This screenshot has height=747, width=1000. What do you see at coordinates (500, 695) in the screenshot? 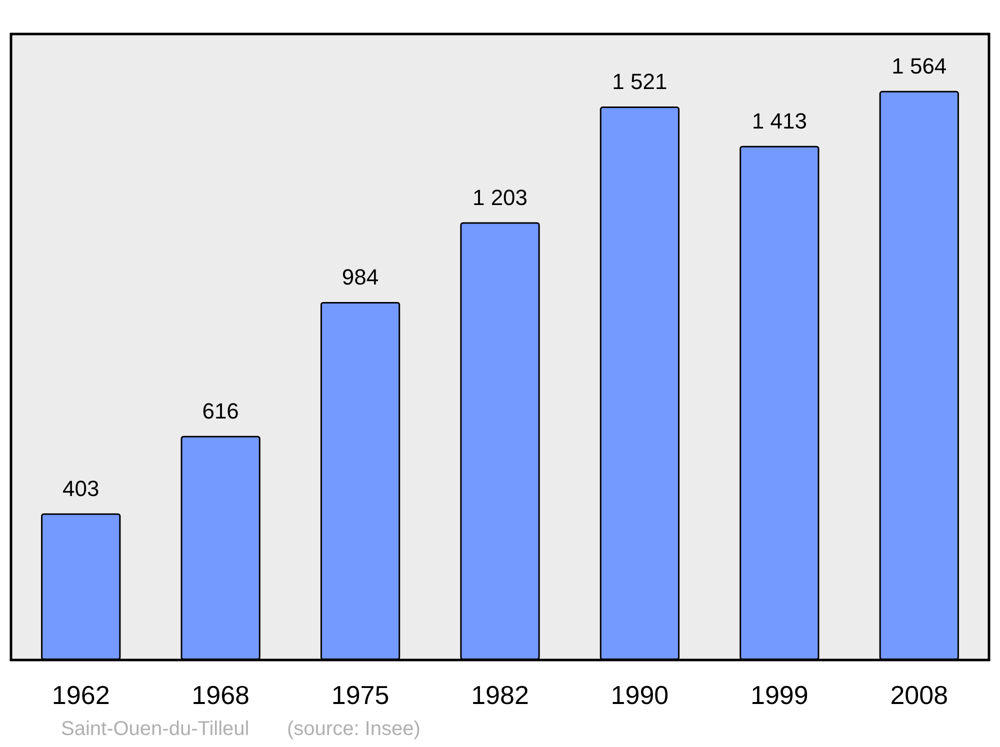
I see `x-tick-label: 1982` at bounding box center [500, 695].